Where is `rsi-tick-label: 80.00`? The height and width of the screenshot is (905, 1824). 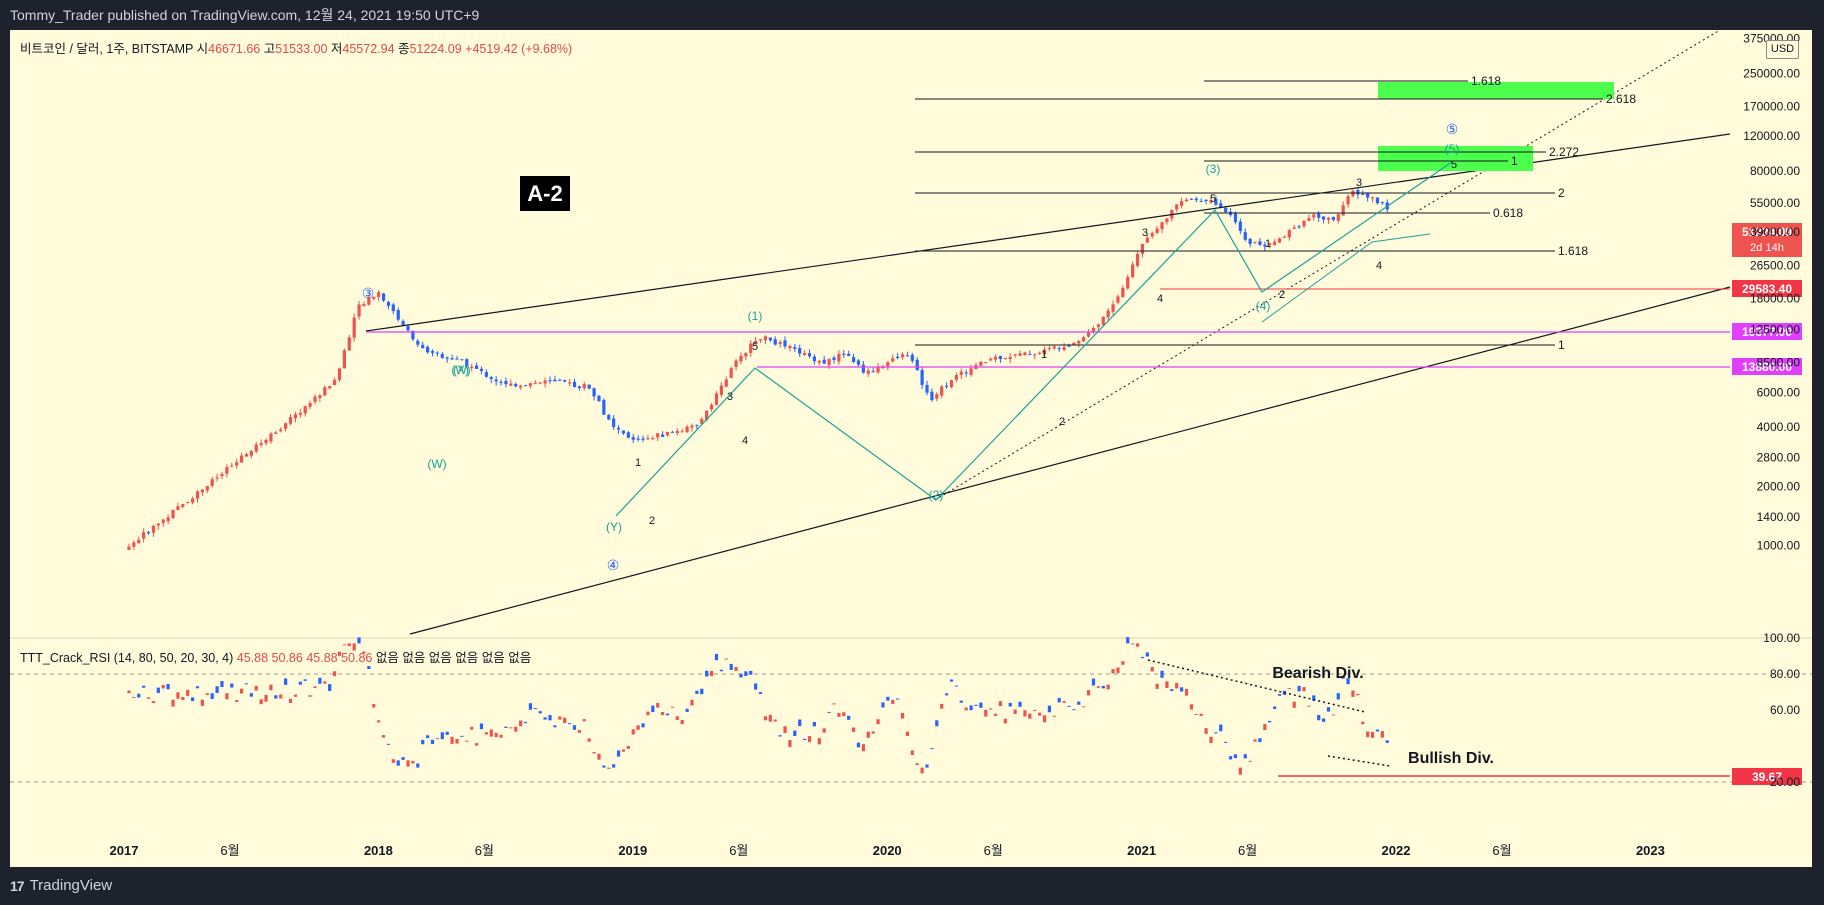
rsi-tick-label: 80.00 is located at coordinates (1785, 674).